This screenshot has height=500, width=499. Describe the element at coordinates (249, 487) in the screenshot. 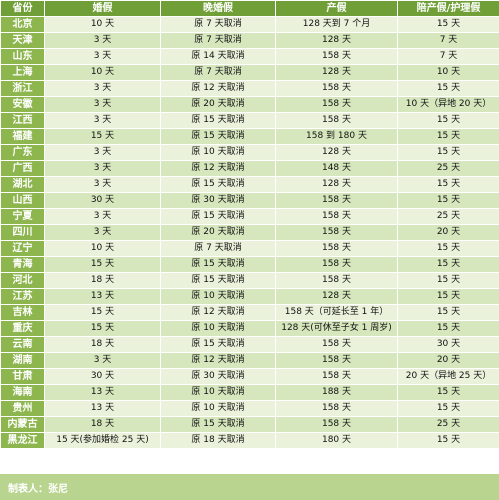

I see `table-footer: 制表人：张尼` at that location.